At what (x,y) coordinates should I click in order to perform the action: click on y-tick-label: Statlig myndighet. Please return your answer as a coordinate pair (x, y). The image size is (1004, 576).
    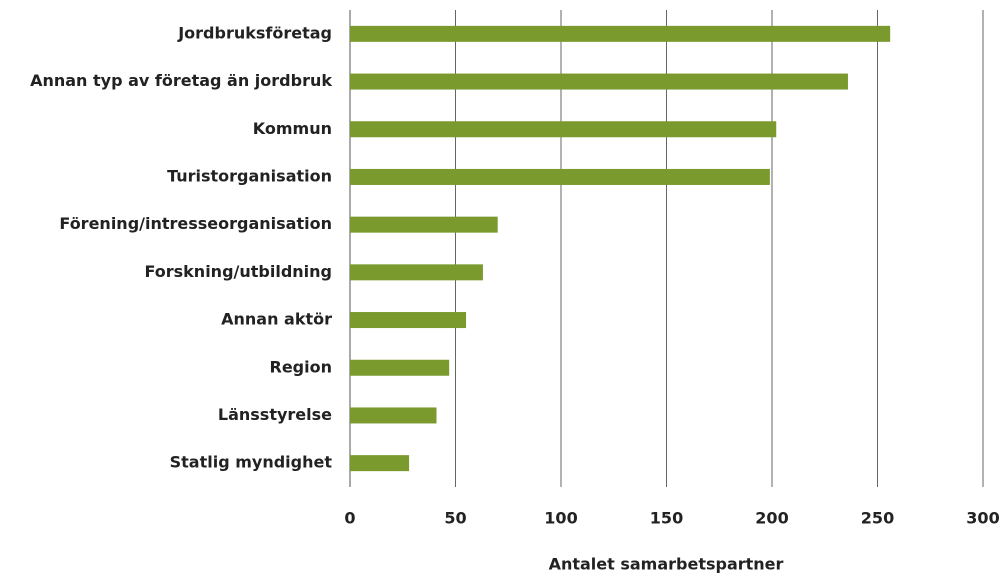
    Looking at the image, I should click on (251, 462).